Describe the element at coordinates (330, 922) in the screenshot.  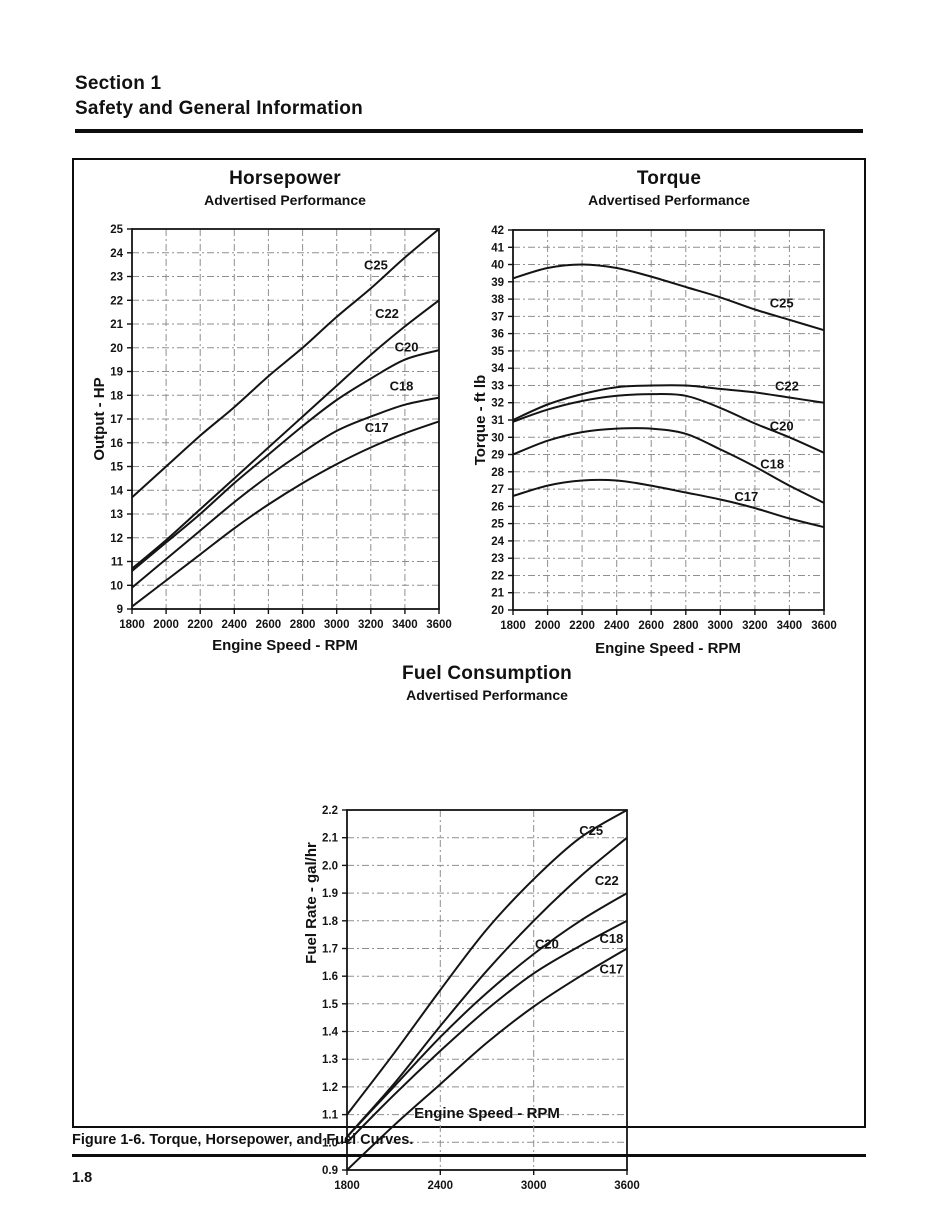
I see `y-tick-label: 1.8` at that location.